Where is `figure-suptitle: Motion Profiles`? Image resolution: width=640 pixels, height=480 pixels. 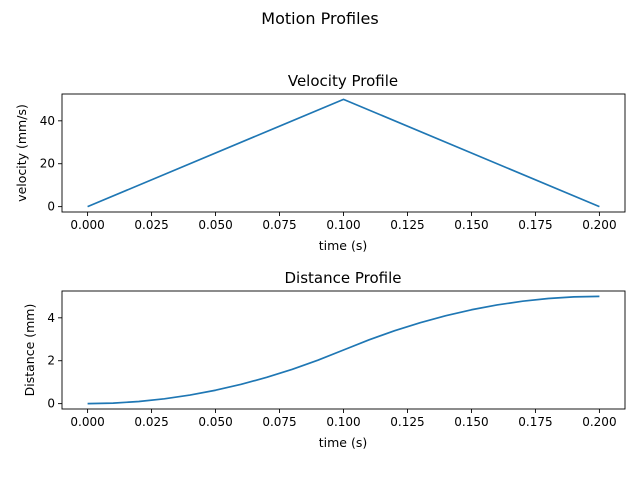 figure-suptitle: Motion Profiles is located at coordinates (319, 18).